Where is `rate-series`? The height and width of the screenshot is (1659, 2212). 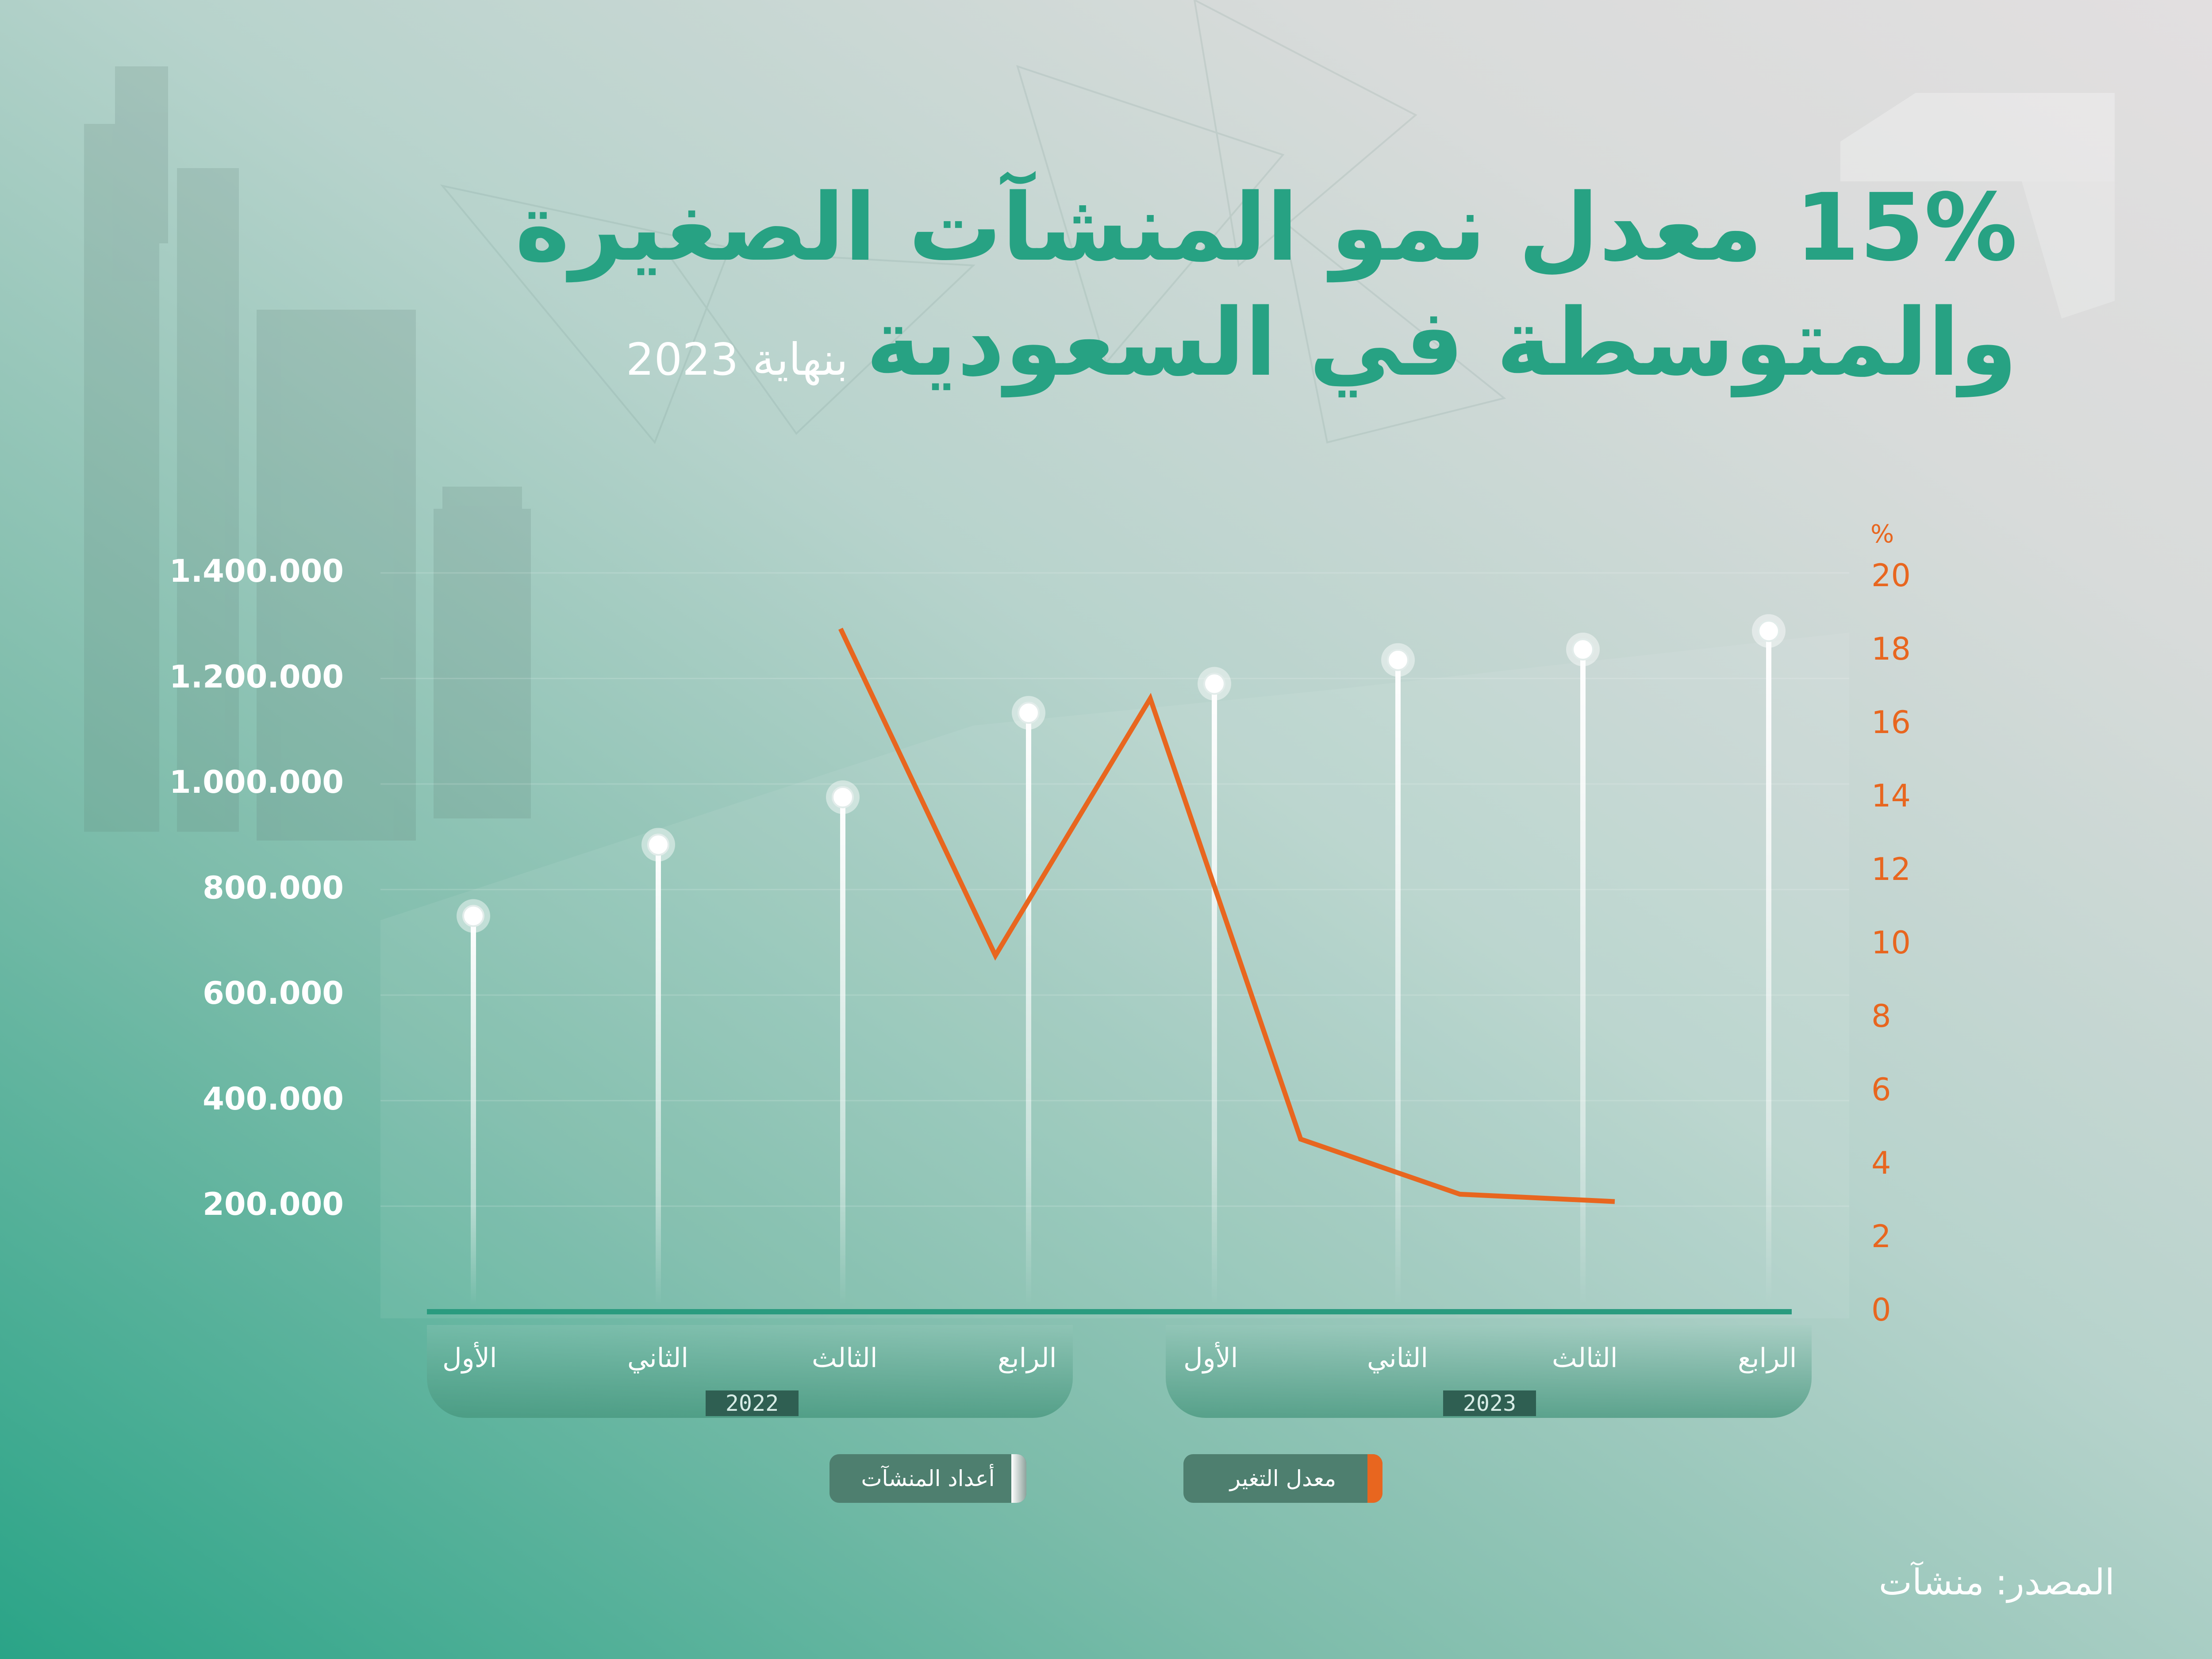
rate-series is located at coordinates (1227, 916).